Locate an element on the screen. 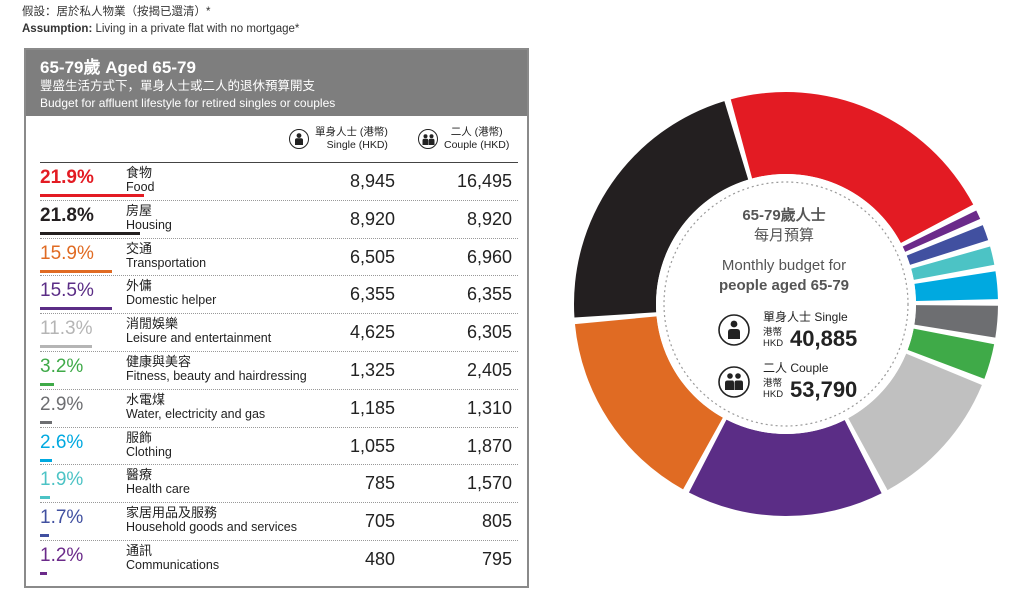 This screenshot has height=593, width=1024. row-single-value: 1,185 is located at coordinates (372, 407).